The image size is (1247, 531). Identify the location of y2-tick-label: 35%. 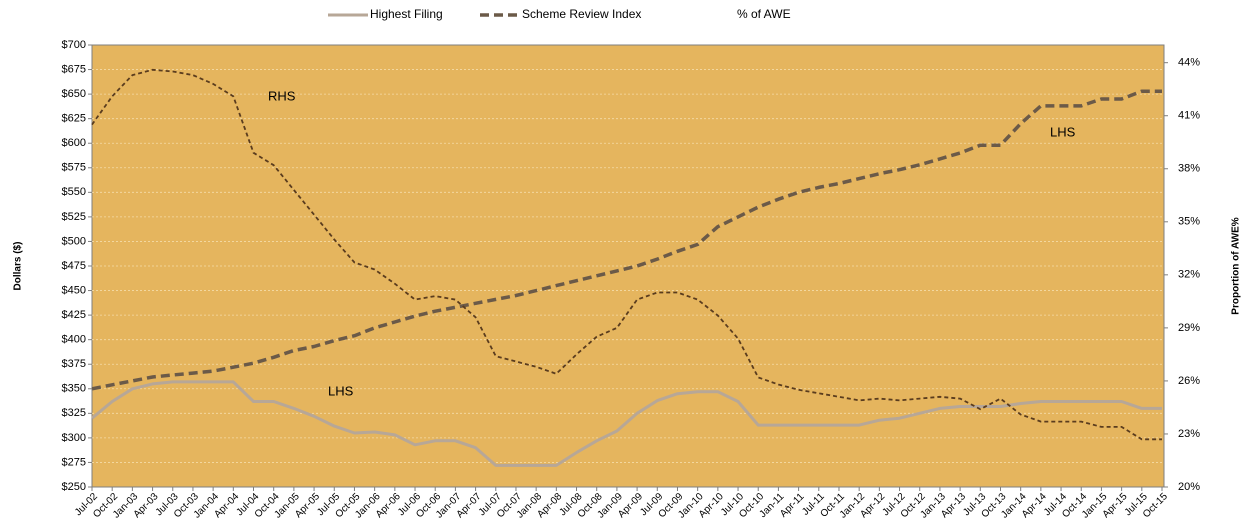
(1189, 222).